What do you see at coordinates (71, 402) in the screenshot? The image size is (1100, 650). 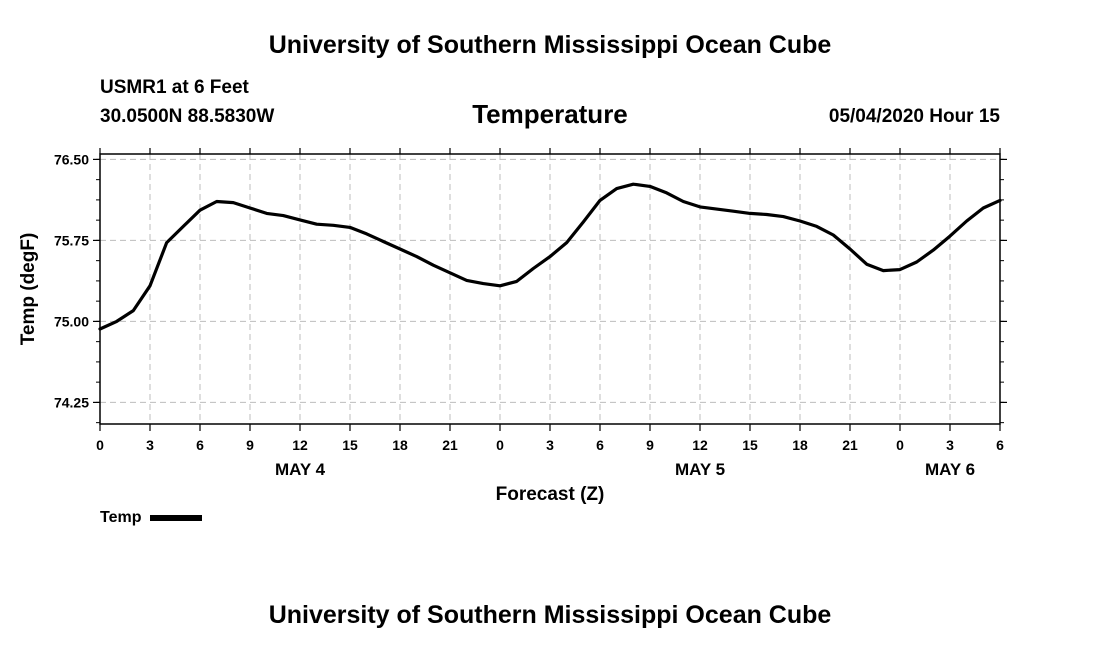 I see `y-tick-label: 74.25` at bounding box center [71, 402].